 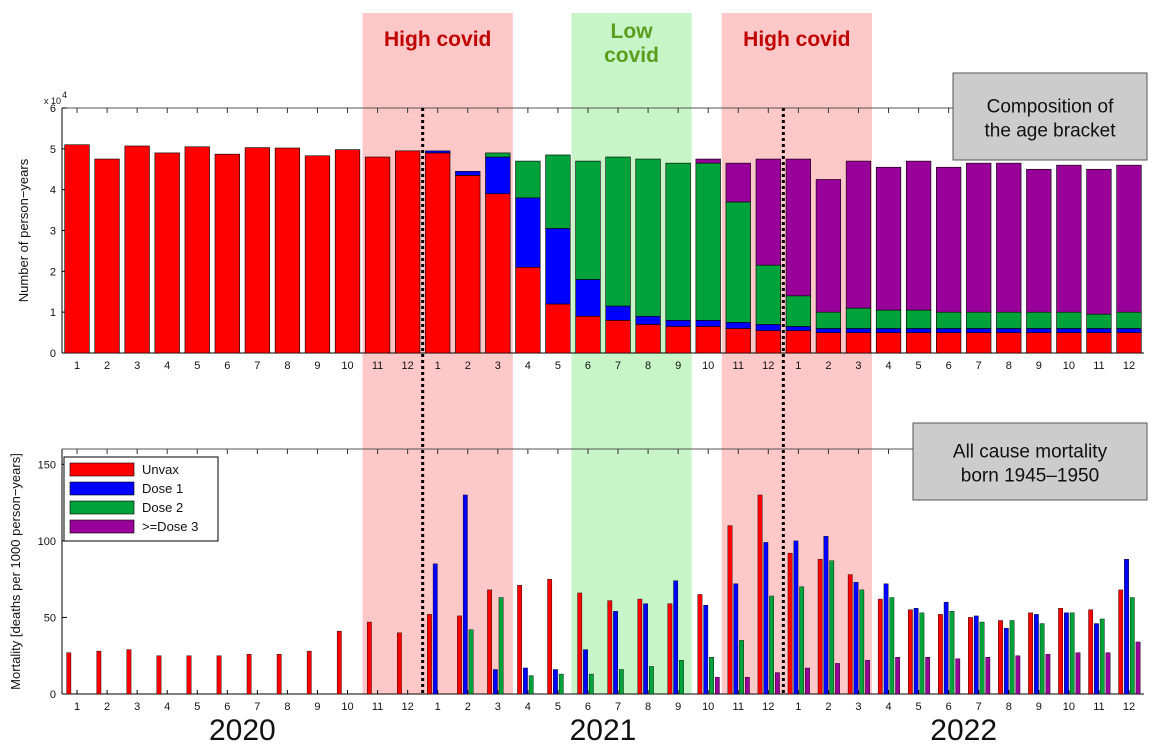 I want to click on plot2-ytick-label: 0, so click(x=53, y=695).